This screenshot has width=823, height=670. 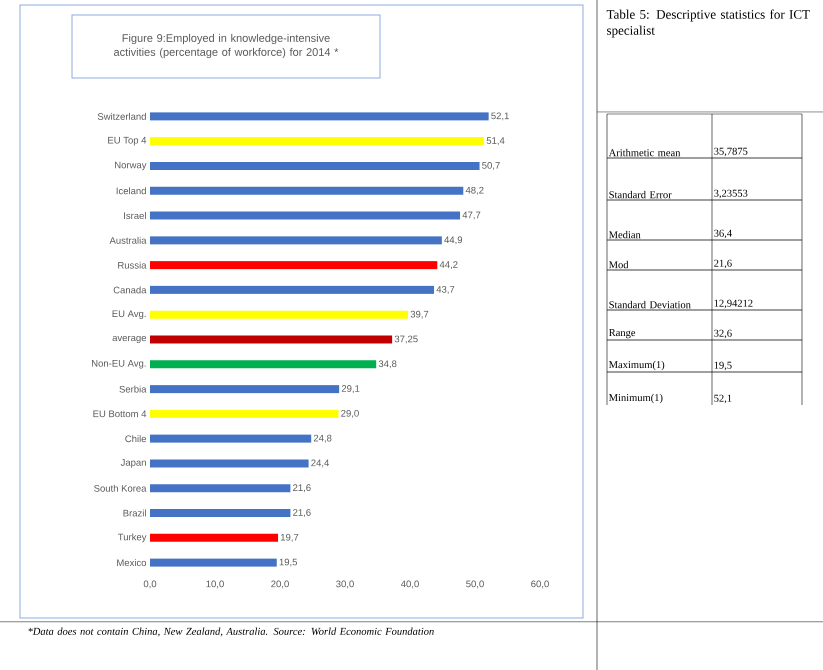 What do you see at coordinates (640, 194) in the screenshot?
I see `text: Standard Error` at bounding box center [640, 194].